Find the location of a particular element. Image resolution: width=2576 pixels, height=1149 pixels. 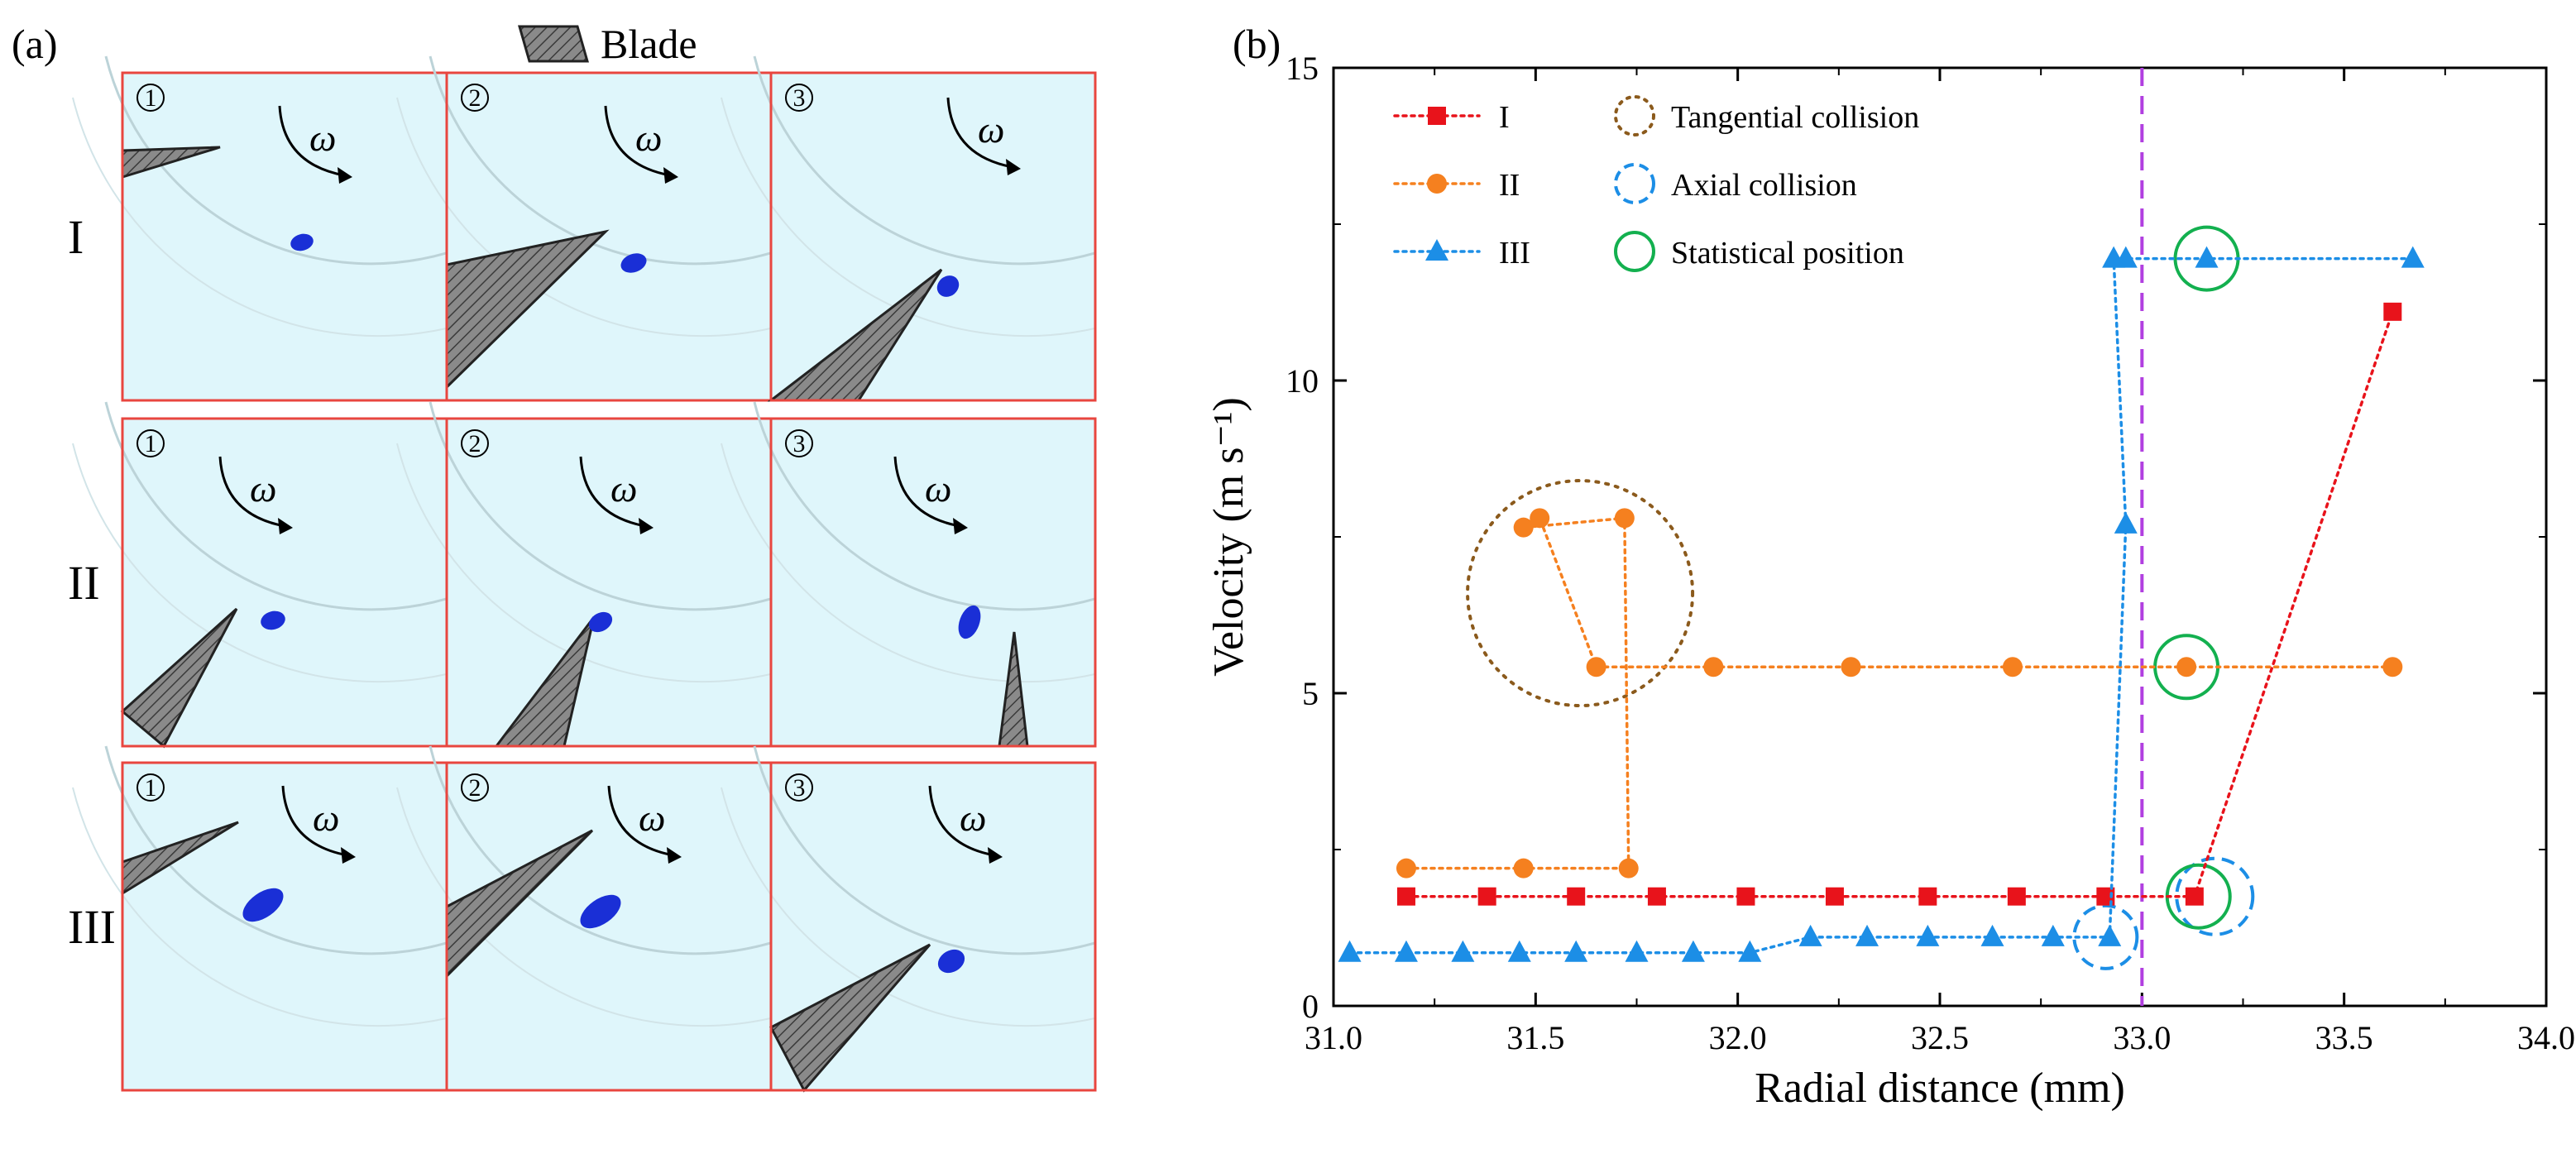

y-tick-label: 5 is located at coordinates (1310, 693).